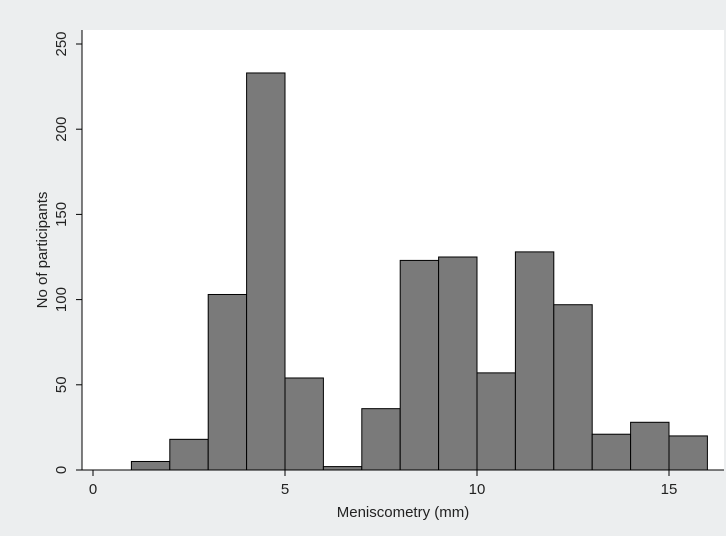 Image resolution: width=726 pixels, height=536 pixels. I want to click on x-tick-label: 10, so click(477, 489).